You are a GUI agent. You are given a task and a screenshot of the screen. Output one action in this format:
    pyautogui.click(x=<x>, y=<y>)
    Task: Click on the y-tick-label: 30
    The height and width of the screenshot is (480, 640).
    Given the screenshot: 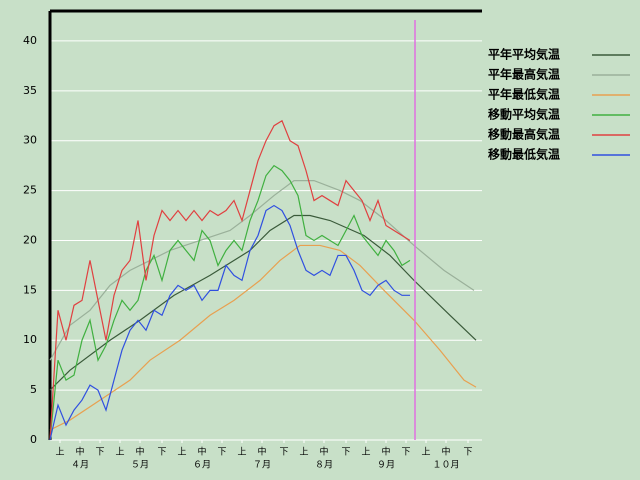 What is the action you would take?
    pyautogui.click(x=30, y=140)
    